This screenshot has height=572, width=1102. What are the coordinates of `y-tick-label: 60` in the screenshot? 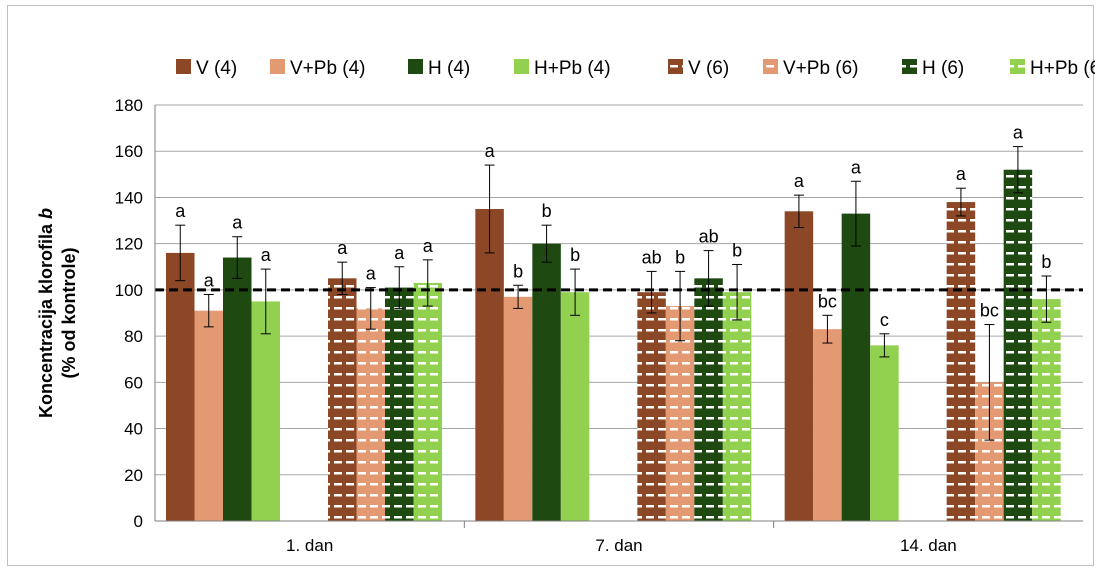 It's located at (133, 382).